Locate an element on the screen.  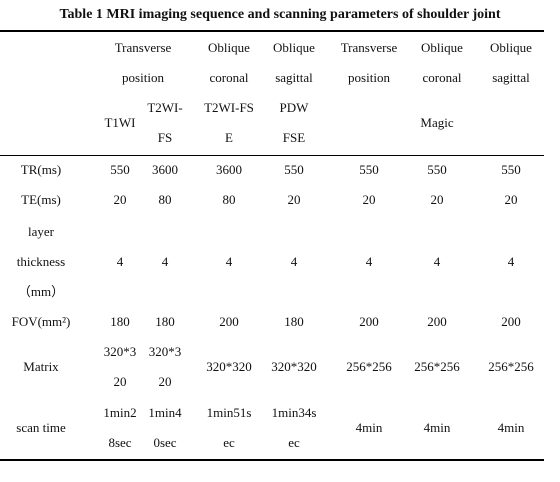
table-cell: 80 is located at coordinates (229, 200).